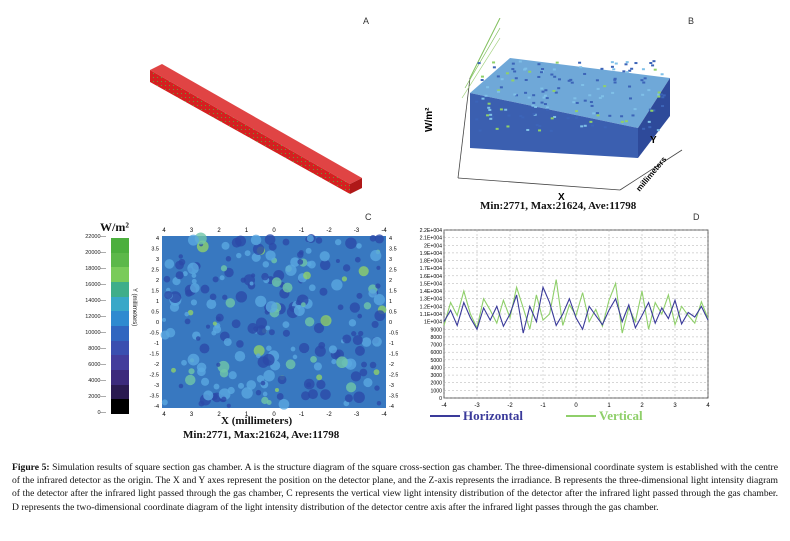 This screenshot has width=790, height=541. I want to click on colorbar-tick: 18000—, so click(95, 269).